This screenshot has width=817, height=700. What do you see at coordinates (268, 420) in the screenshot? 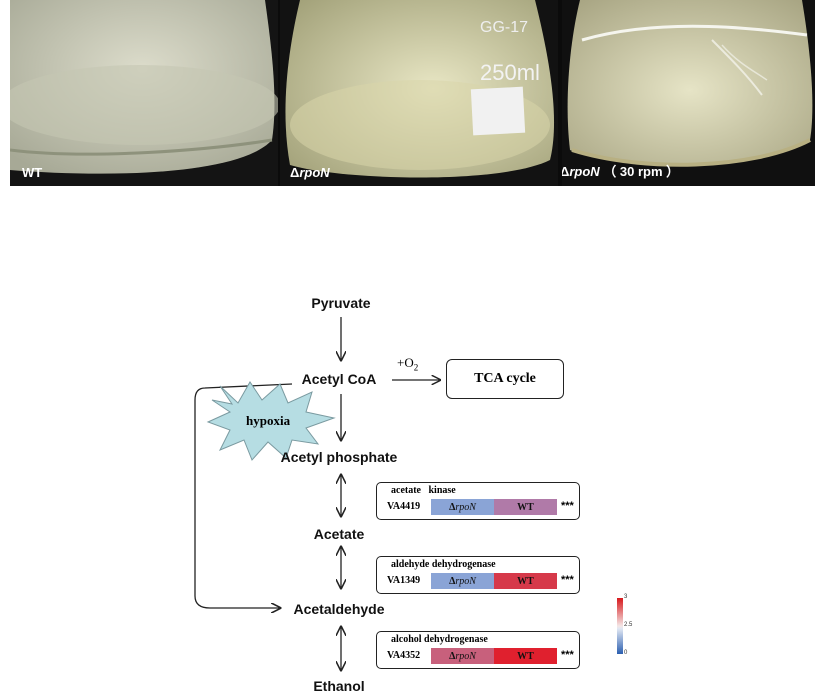
I see `hypoxia-label: hypoxia` at bounding box center [268, 420].